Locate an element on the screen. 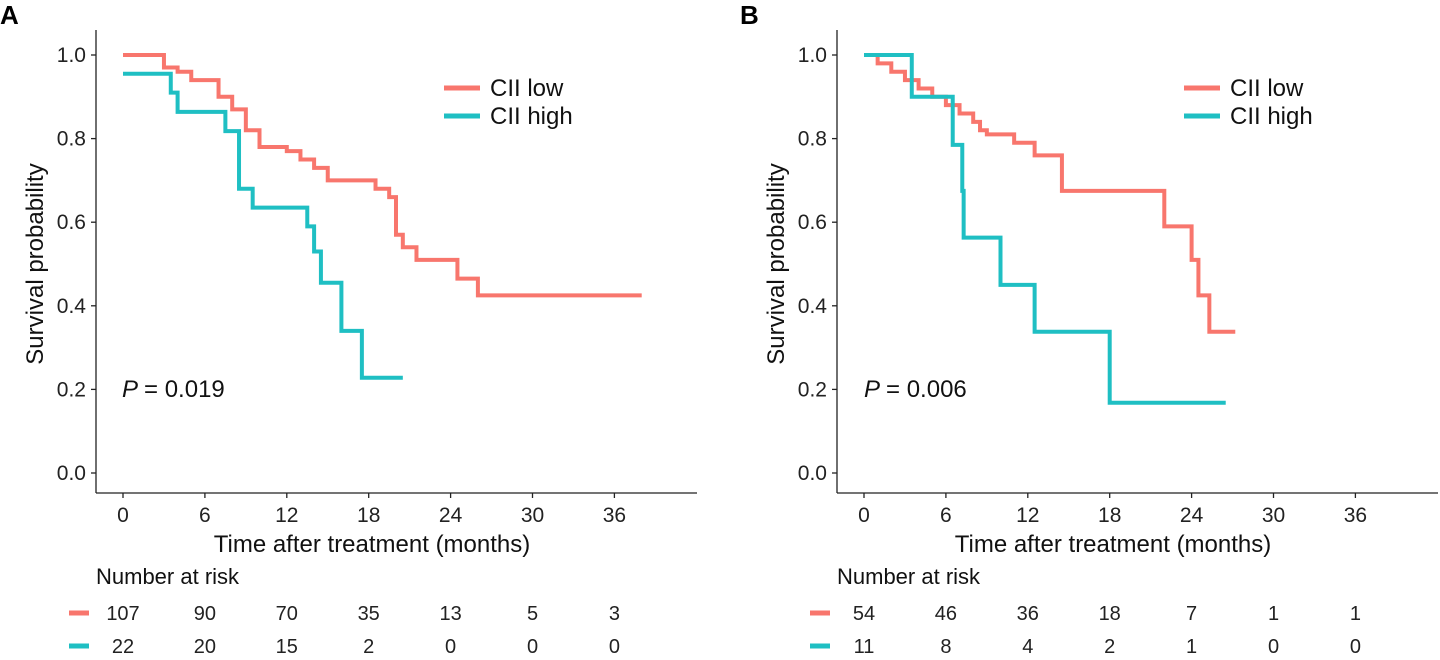 The width and height of the screenshot is (1440, 660). panel-a-curve-cii-low is located at coordinates (382, 175).